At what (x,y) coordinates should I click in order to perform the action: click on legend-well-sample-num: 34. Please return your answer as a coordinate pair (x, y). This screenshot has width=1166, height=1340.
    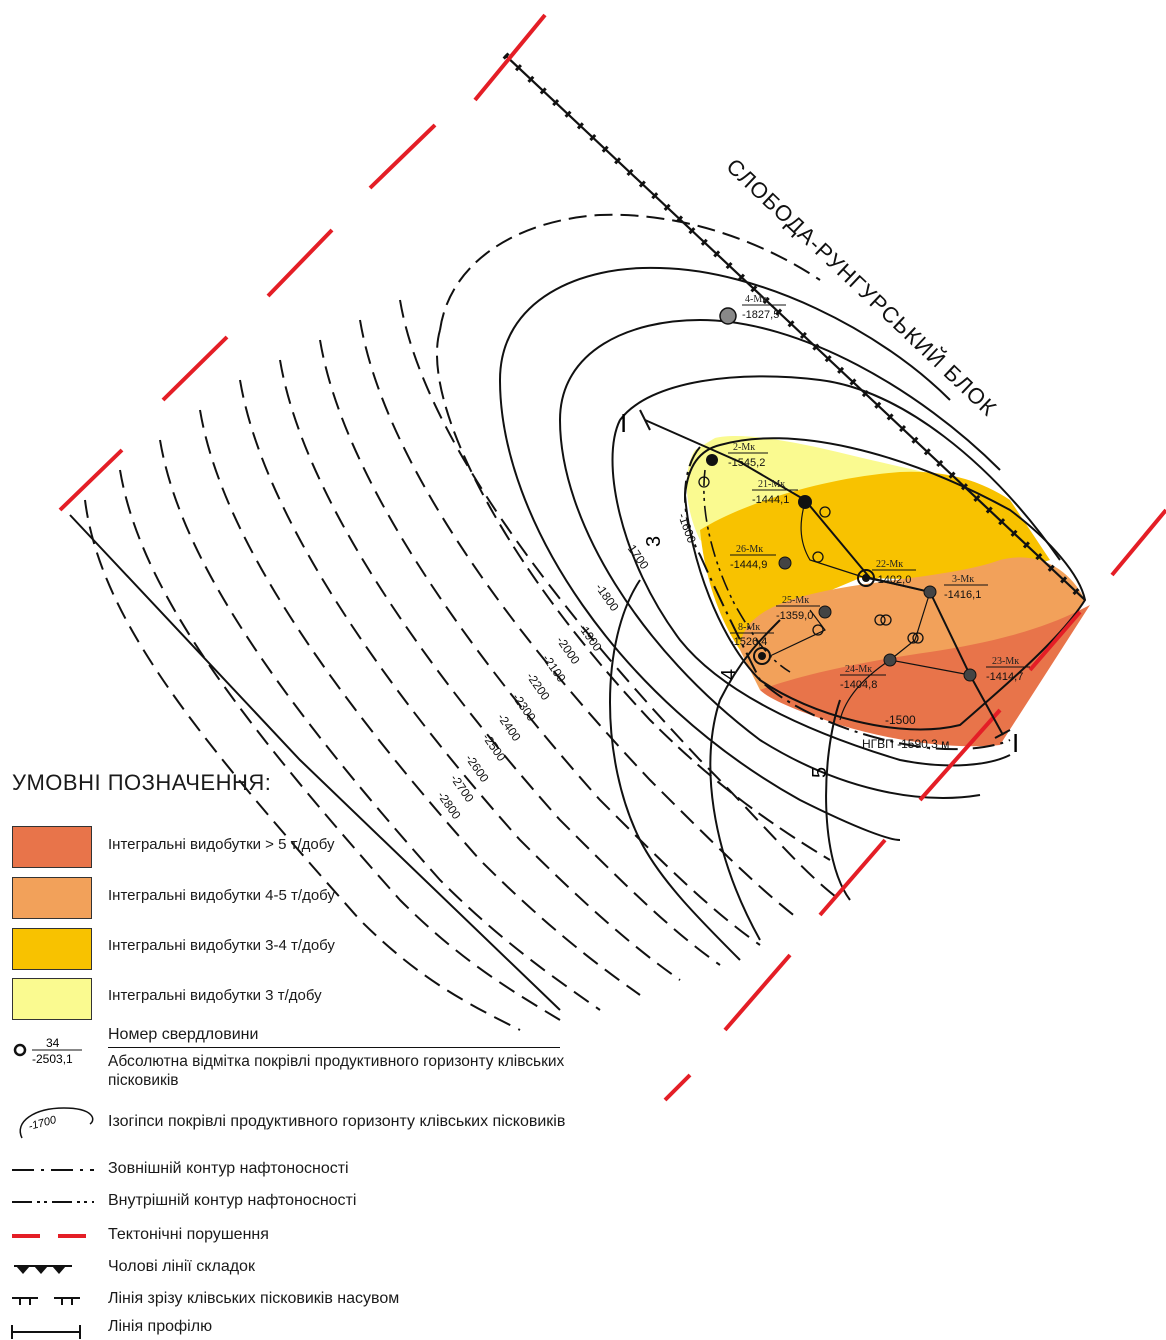
    Looking at the image, I should click on (53, 1043).